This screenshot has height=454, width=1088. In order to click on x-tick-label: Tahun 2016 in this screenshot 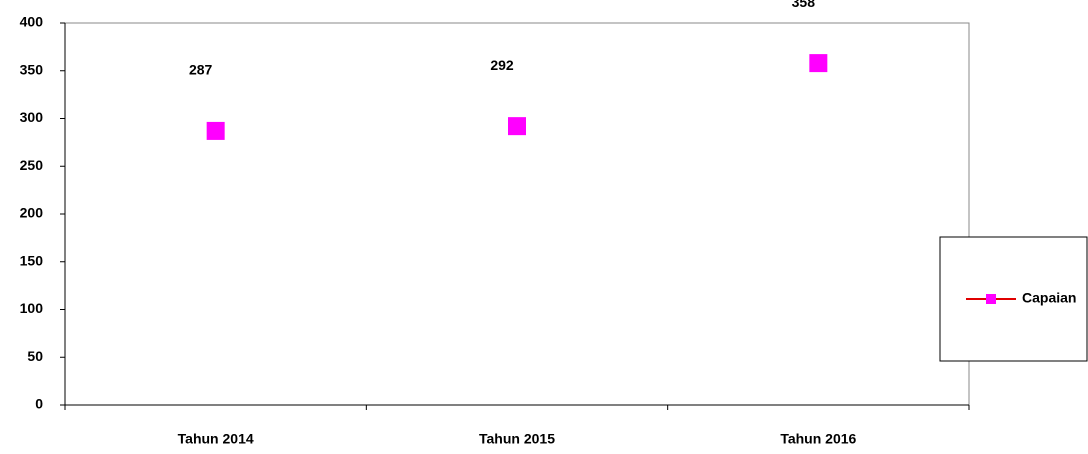, I will do `click(818, 439)`.